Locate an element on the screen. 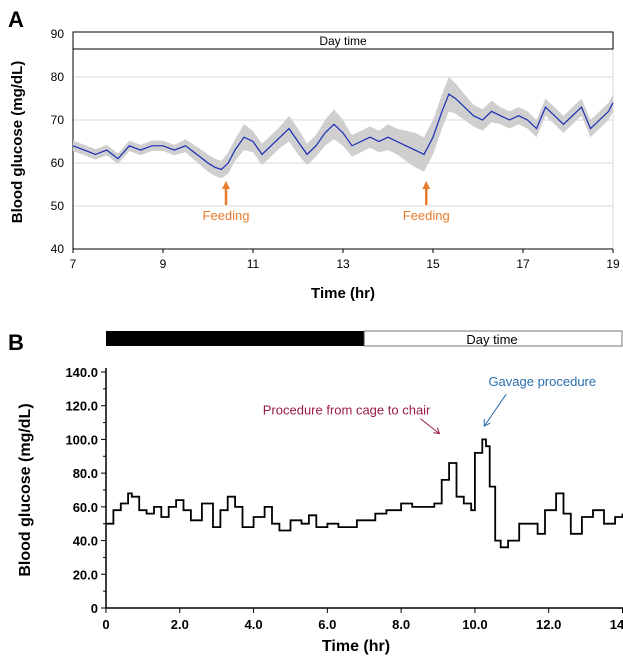 This screenshot has width=623, height=659. panel-b-procedure-label: Procedure from cage to chair is located at coordinates (347, 410).